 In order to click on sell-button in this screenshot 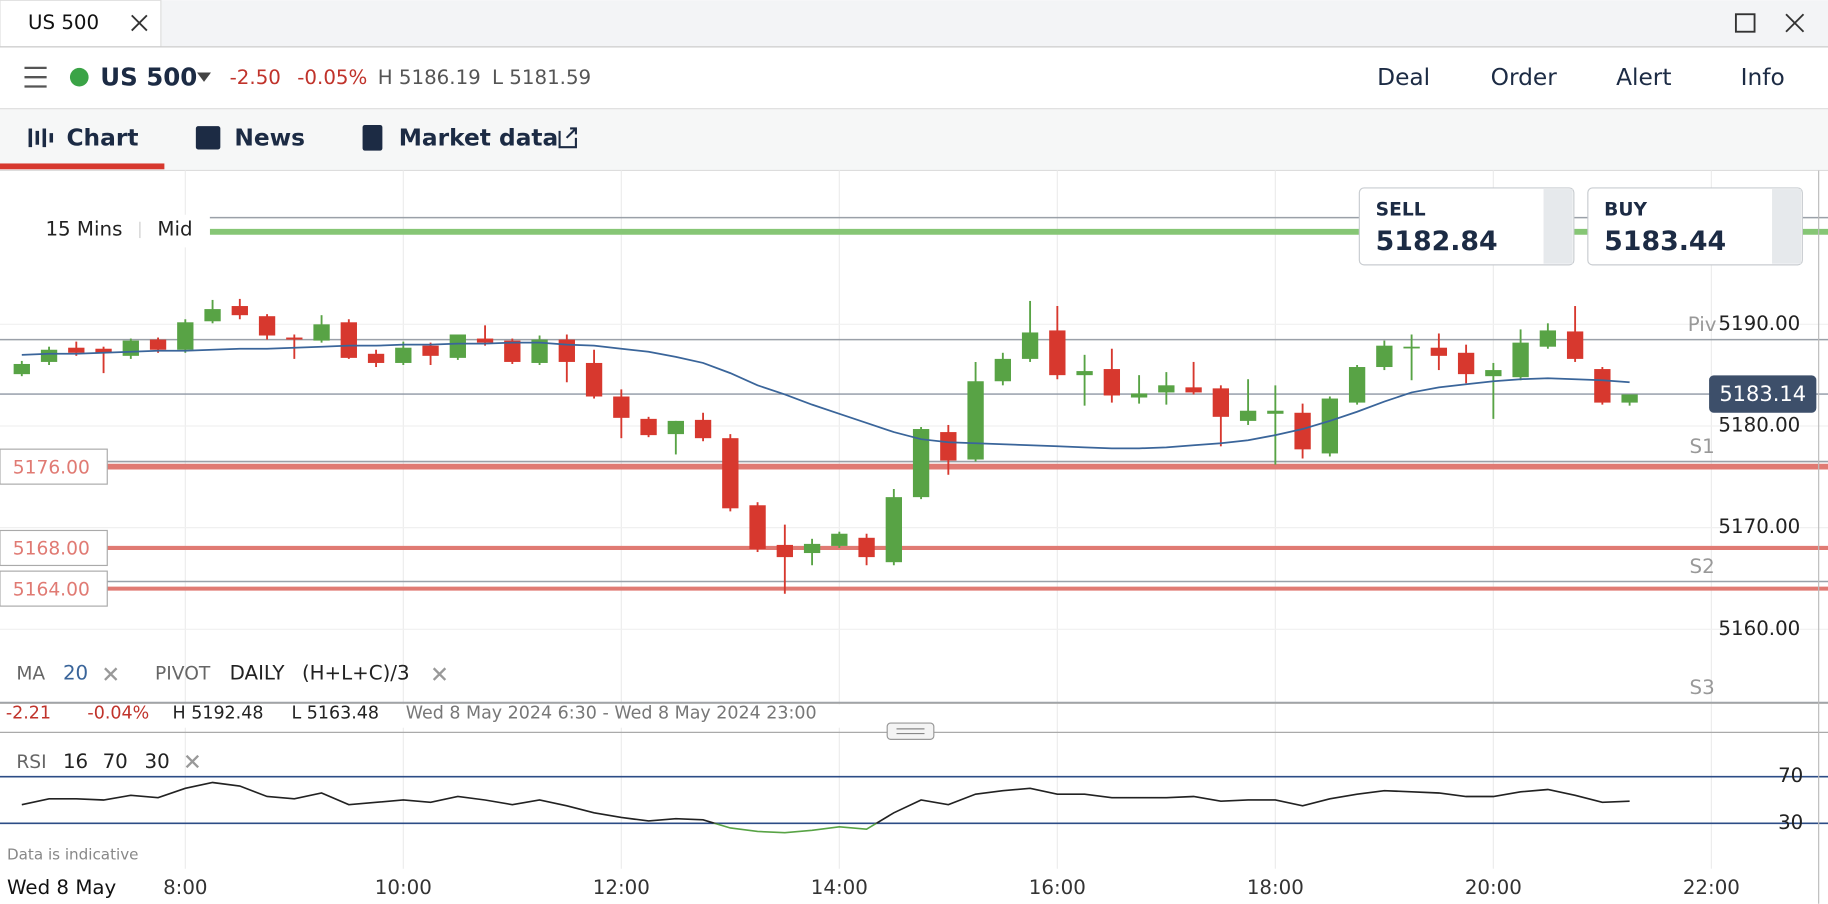, I will do `click(1466, 226)`.